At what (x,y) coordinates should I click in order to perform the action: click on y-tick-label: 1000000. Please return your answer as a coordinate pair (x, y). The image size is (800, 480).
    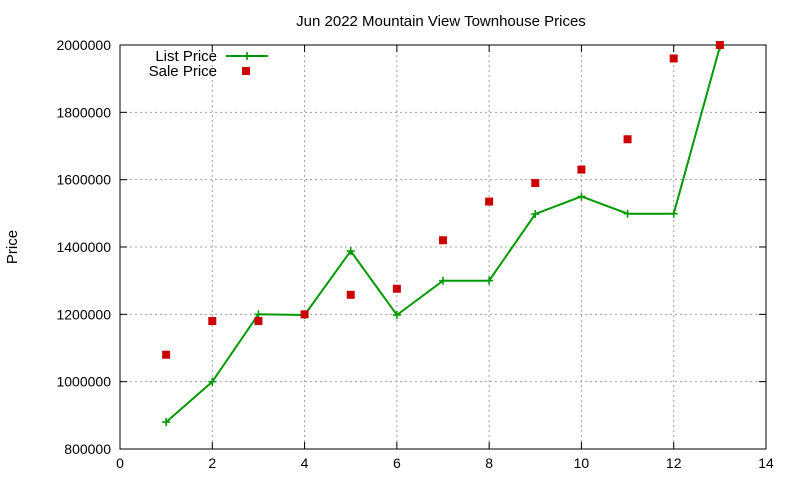
    Looking at the image, I should click on (83, 382).